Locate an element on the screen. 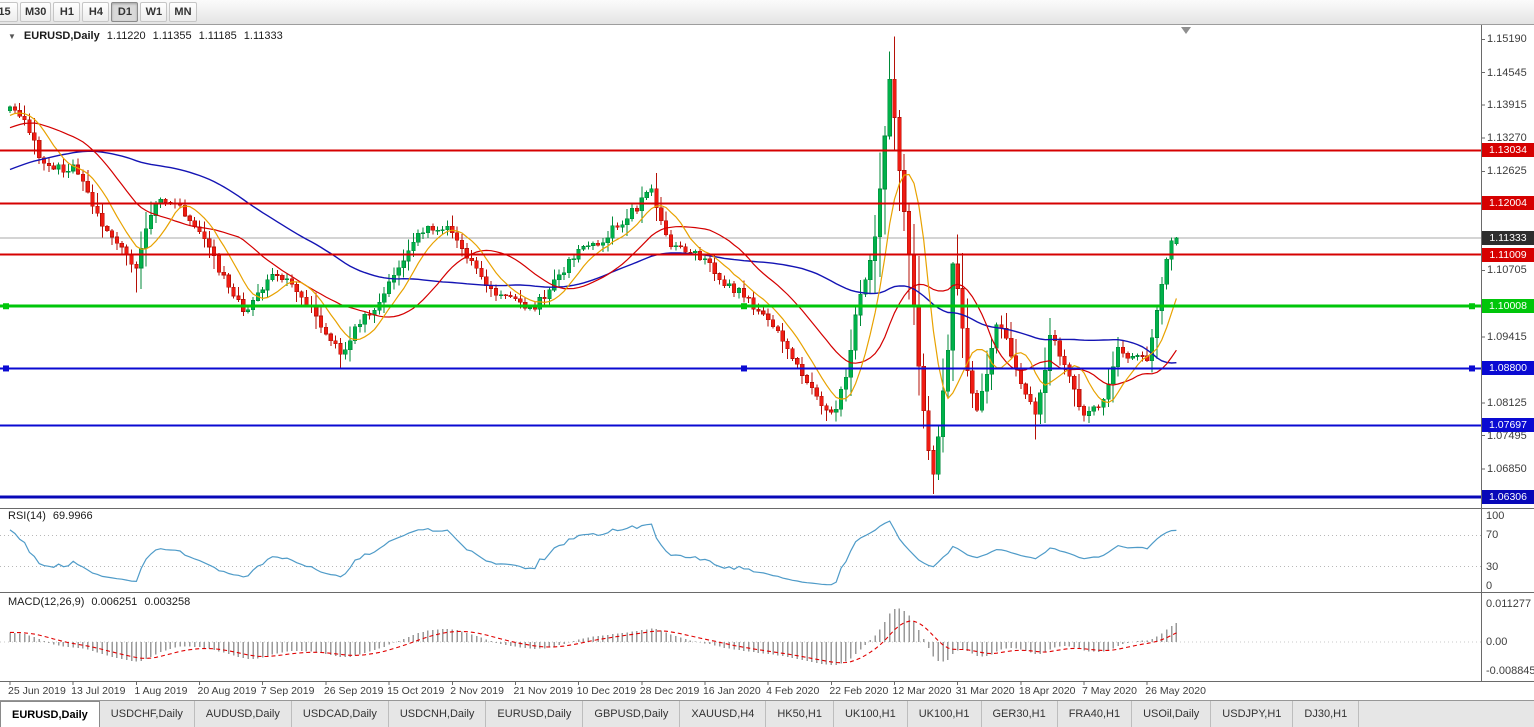 Image resolution: width=1534 pixels, height=727 pixels. macd-signal-value: 0.003258 is located at coordinates (167, 602).